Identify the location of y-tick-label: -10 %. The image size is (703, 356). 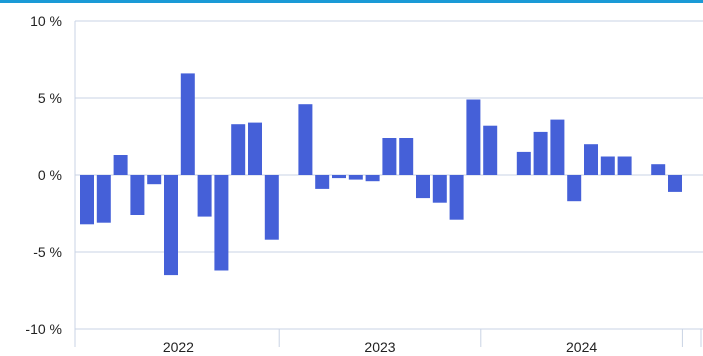
(43, 329).